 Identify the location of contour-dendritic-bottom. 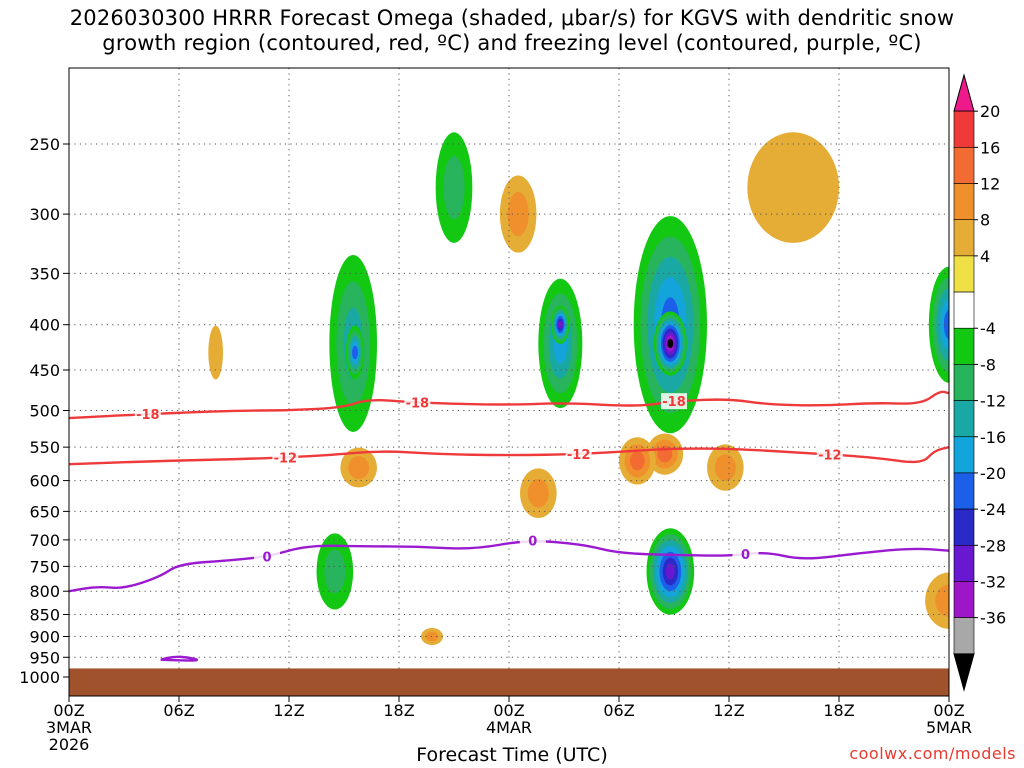
(509, 455).